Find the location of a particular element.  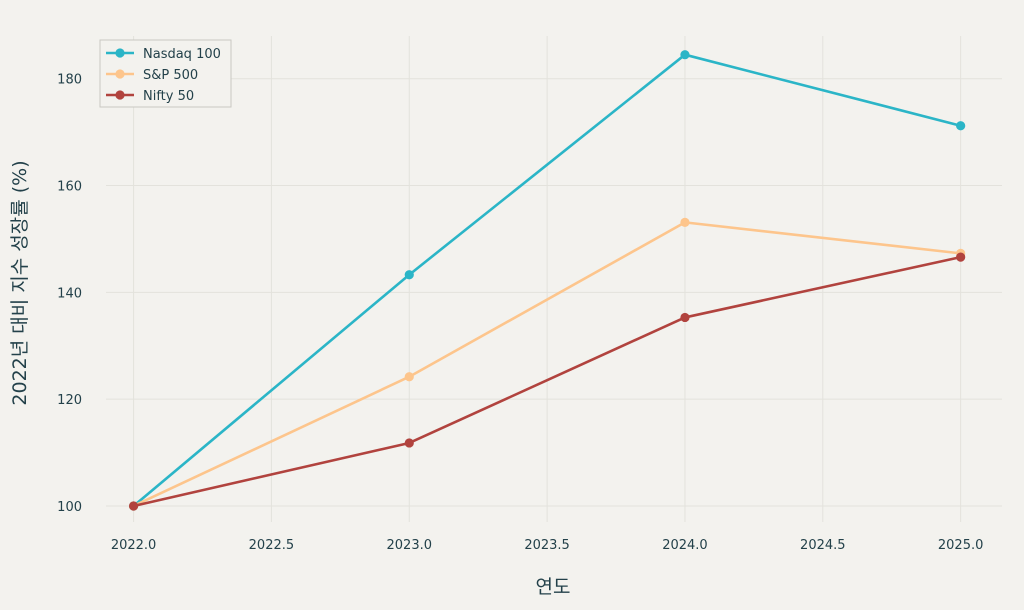

x-tick-label: 2022.0 is located at coordinates (134, 545).